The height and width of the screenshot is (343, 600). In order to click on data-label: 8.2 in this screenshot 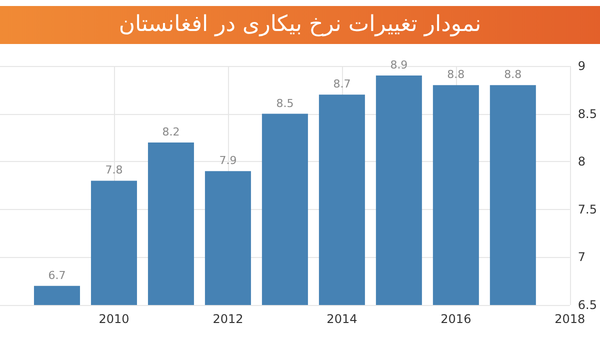, I will do `click(171, 131)`.